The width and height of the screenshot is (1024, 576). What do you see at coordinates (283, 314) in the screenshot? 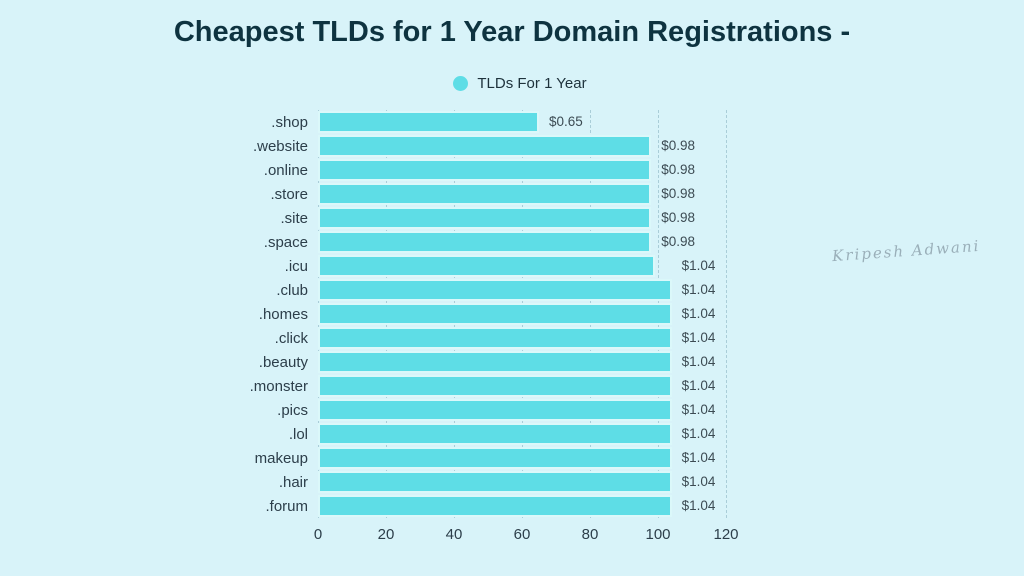
I see `category-label: .homes` at bounding box center [283, 314].